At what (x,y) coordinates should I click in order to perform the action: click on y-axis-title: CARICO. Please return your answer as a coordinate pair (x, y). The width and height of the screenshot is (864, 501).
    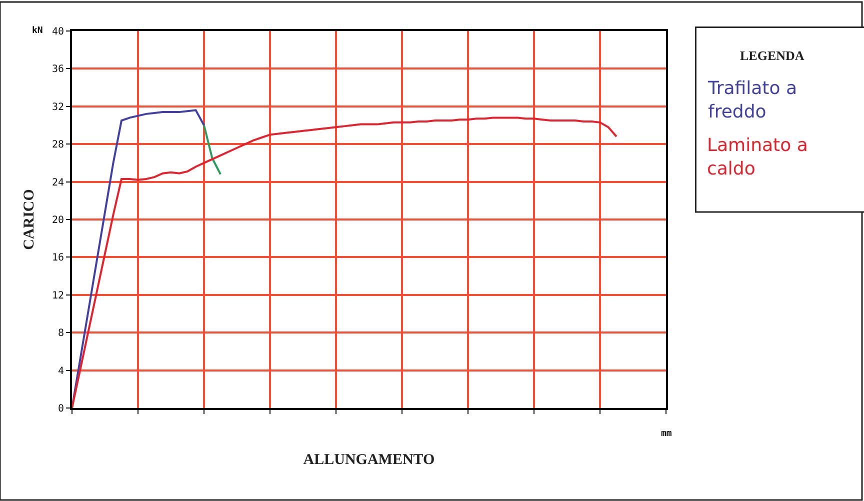
    Looking at the image, I should click on (30, 219).